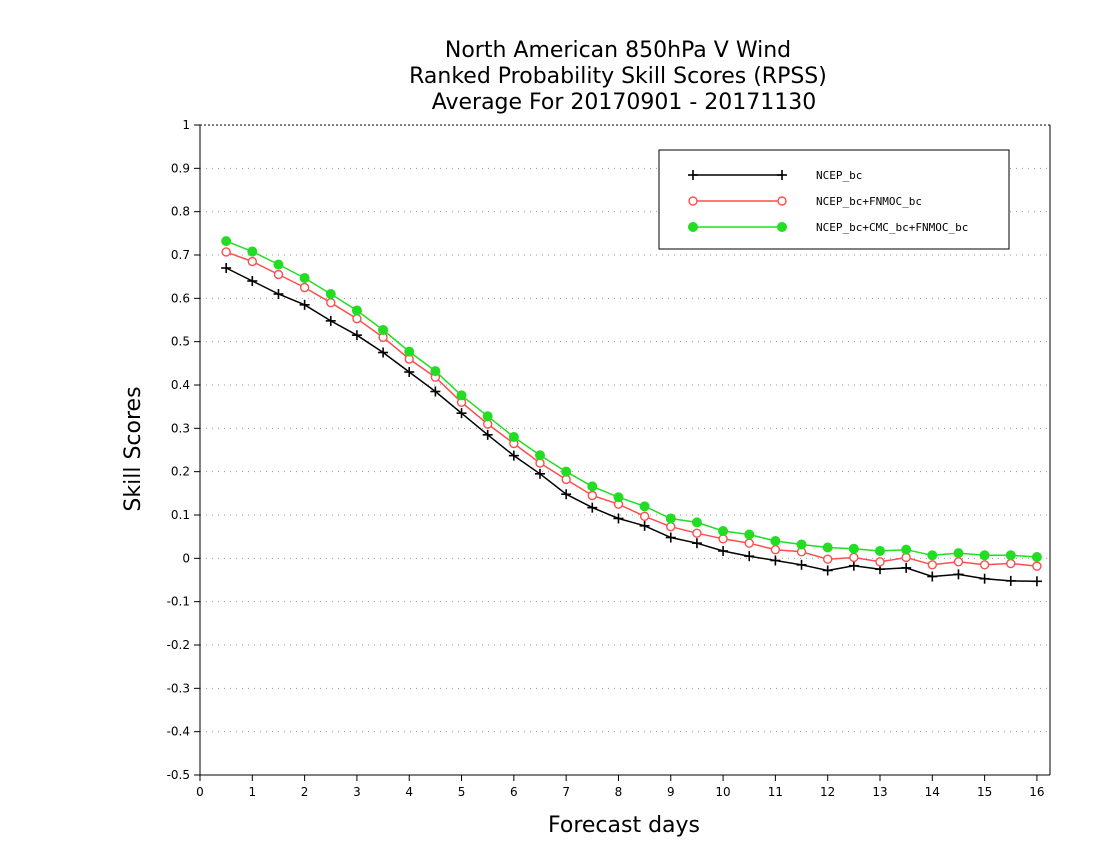 The height and width of the screenshot is (850, 1100). Describe the element at coordinates (409, 792) in the screenshot. I see `x-tick-label: 4` at that location.